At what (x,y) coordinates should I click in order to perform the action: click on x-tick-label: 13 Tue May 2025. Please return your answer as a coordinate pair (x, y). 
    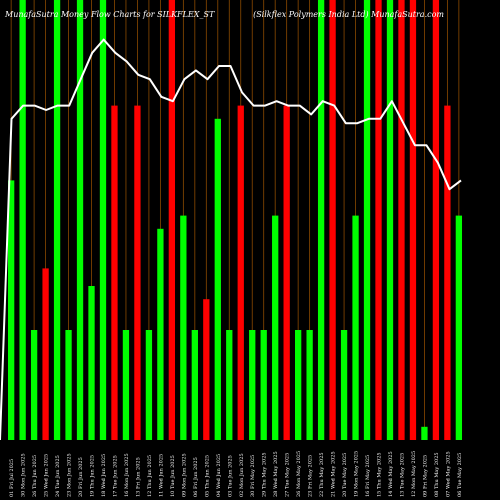
    Looking at the image, I should click on (402, 475).